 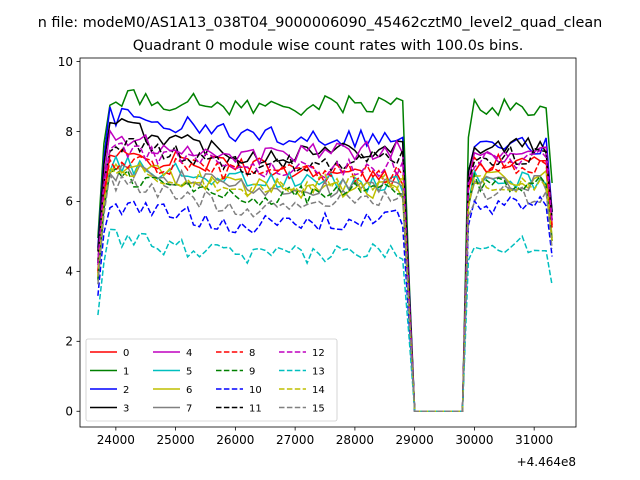 What do you see at coordinates (189, 408) in the screenshot?
I see `legend-label-7: 7` at bounding box center [189, 408].